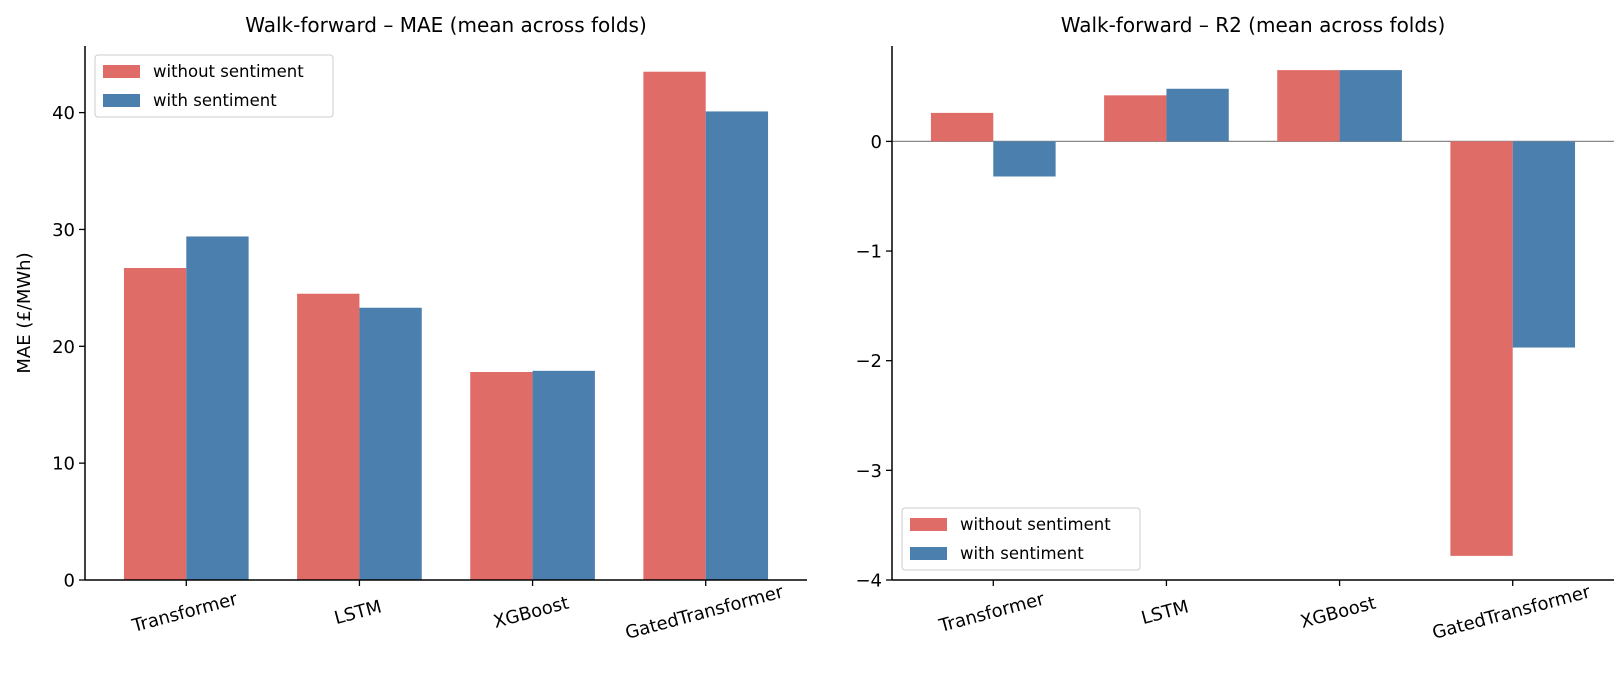 This screenshot has width=1618, height=675. I want to click on mae-legend-label: without sentiment, so click(228, 71).